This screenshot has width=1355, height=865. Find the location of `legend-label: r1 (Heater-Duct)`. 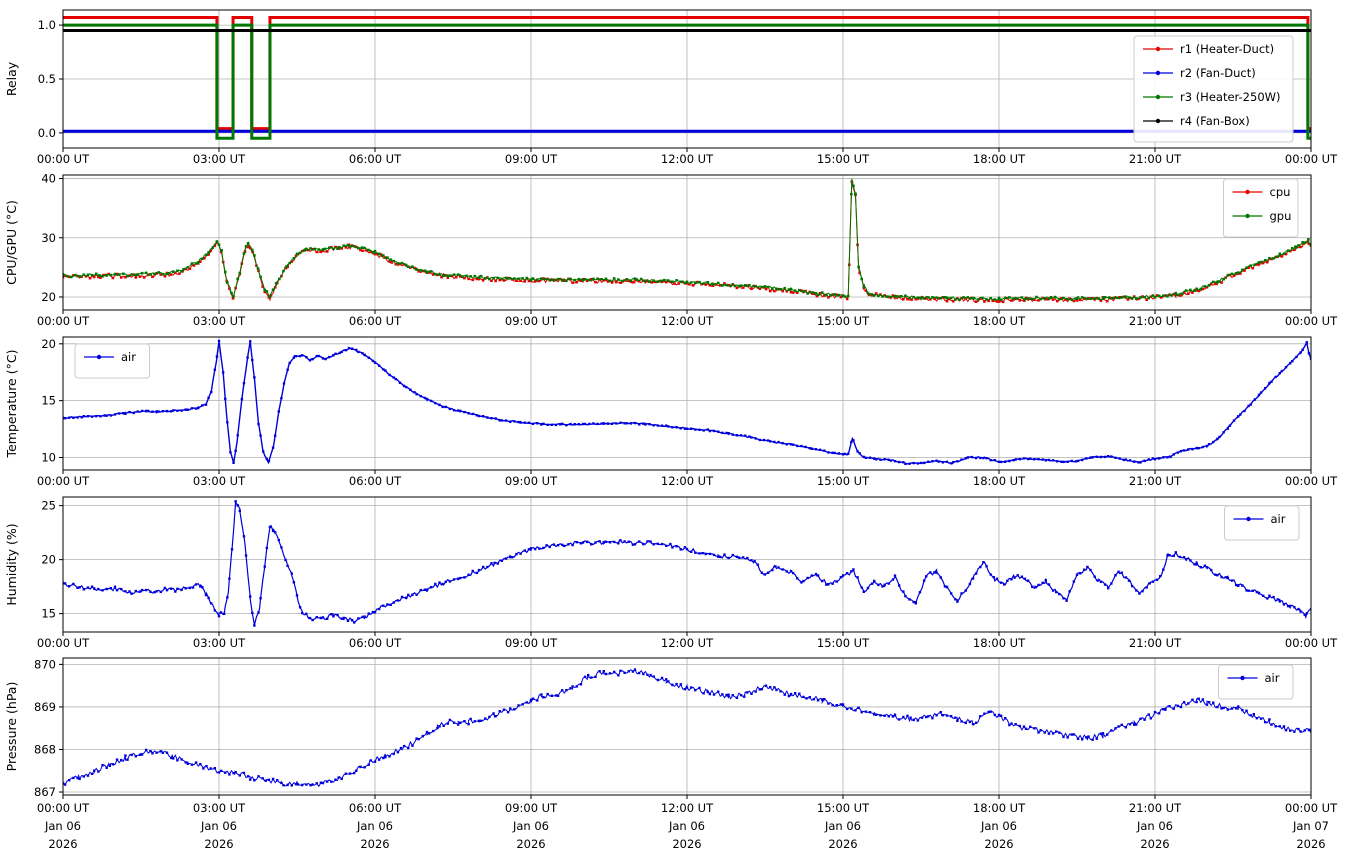

legend-label: r1 (Heater-Duct) is located at coordinates (1227, 49).